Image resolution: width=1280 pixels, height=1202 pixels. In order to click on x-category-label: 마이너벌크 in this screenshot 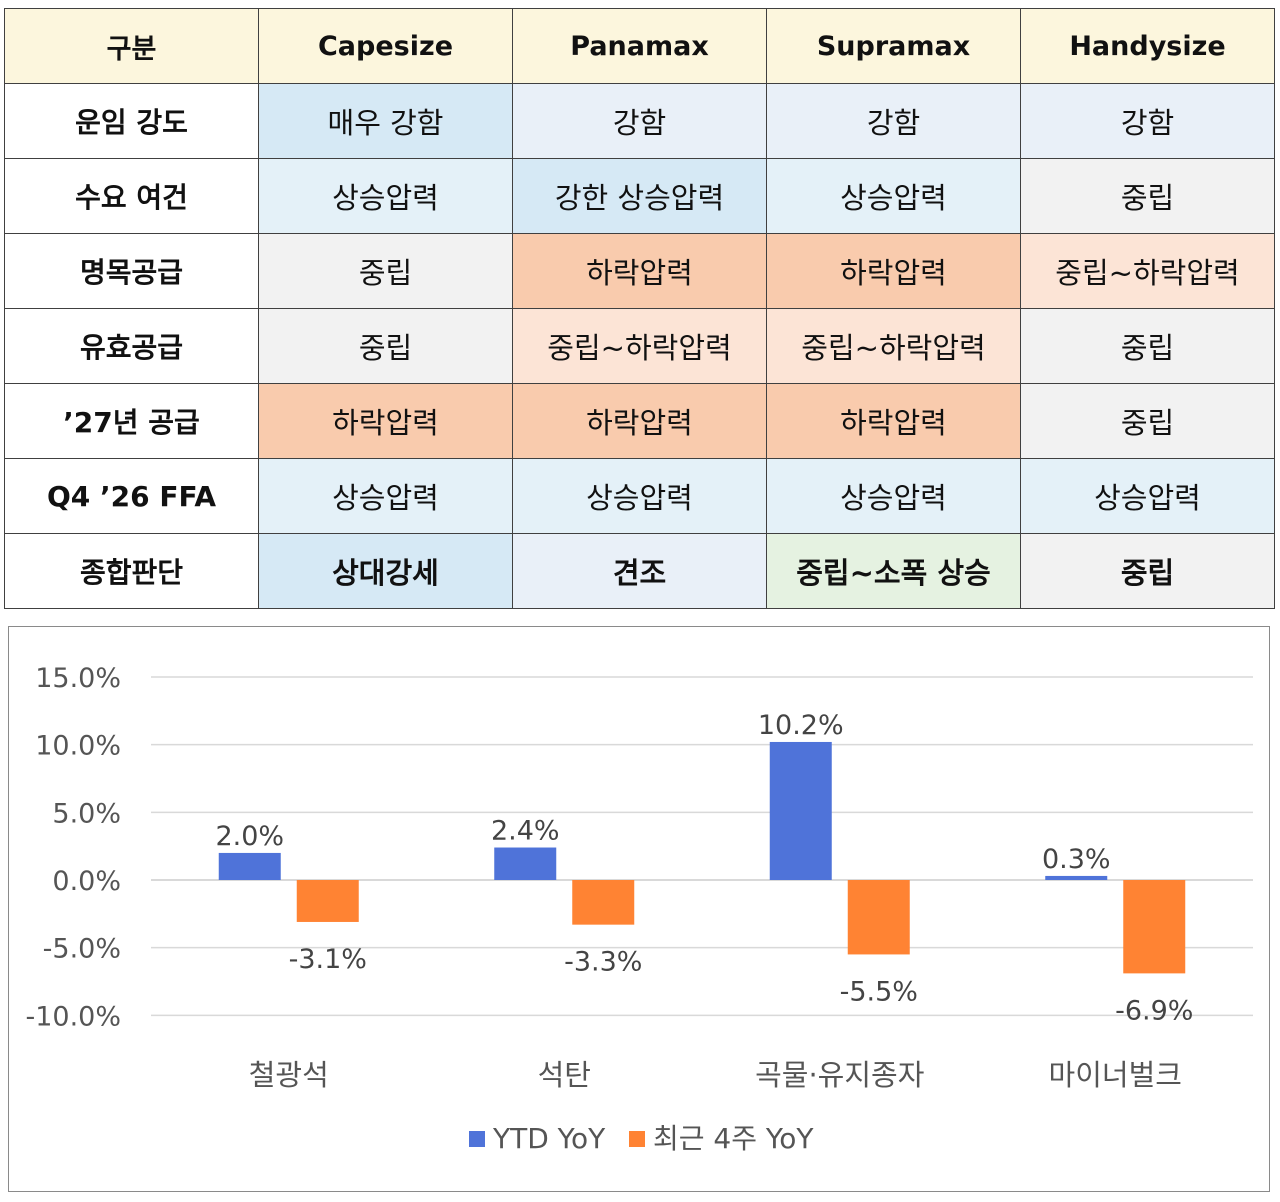, I will do `click(1115, 1075)`.